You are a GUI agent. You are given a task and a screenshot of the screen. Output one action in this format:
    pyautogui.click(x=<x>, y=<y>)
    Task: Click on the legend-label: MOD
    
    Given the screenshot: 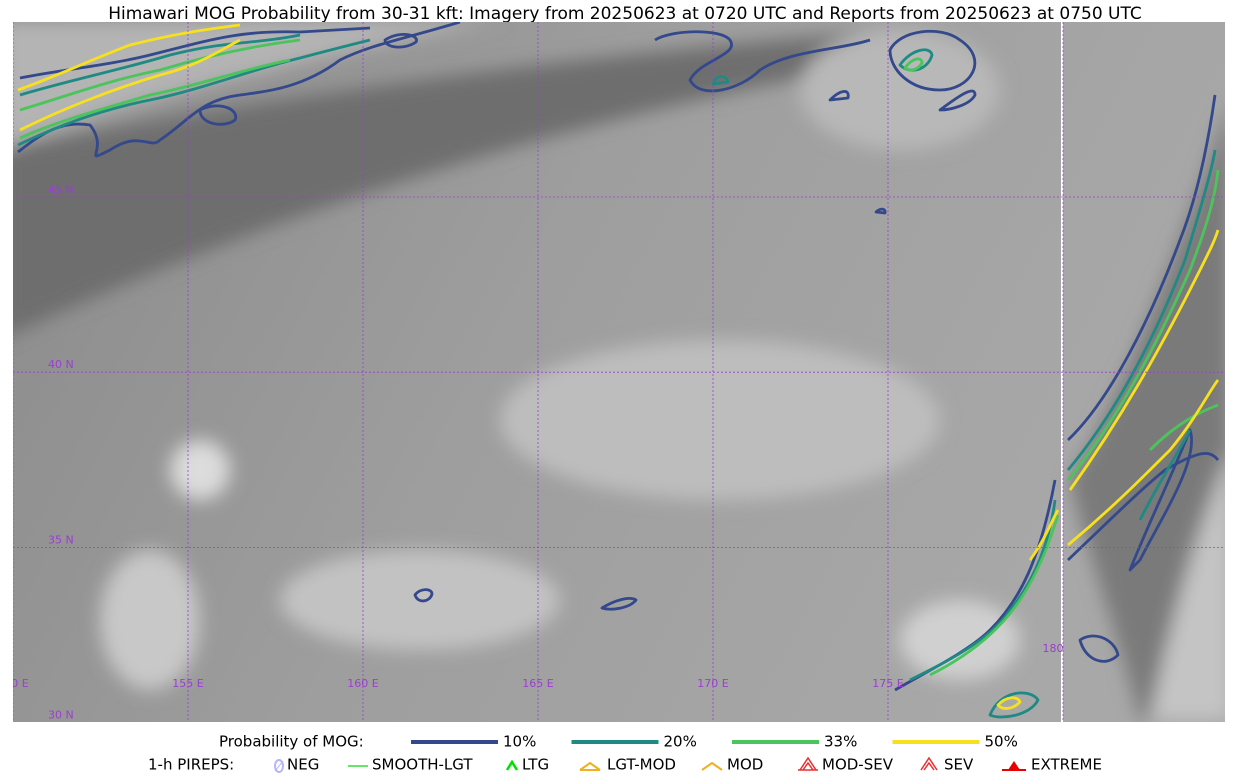 What is the action you would take?
    pyautogui.click(x=745, y=765)
    